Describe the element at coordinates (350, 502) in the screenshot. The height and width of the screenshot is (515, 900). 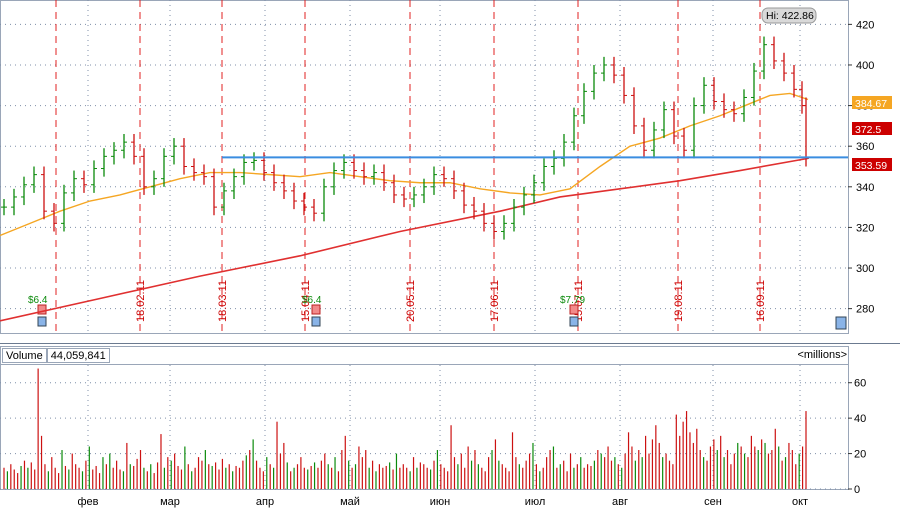
I see `month-label: май` at that location.